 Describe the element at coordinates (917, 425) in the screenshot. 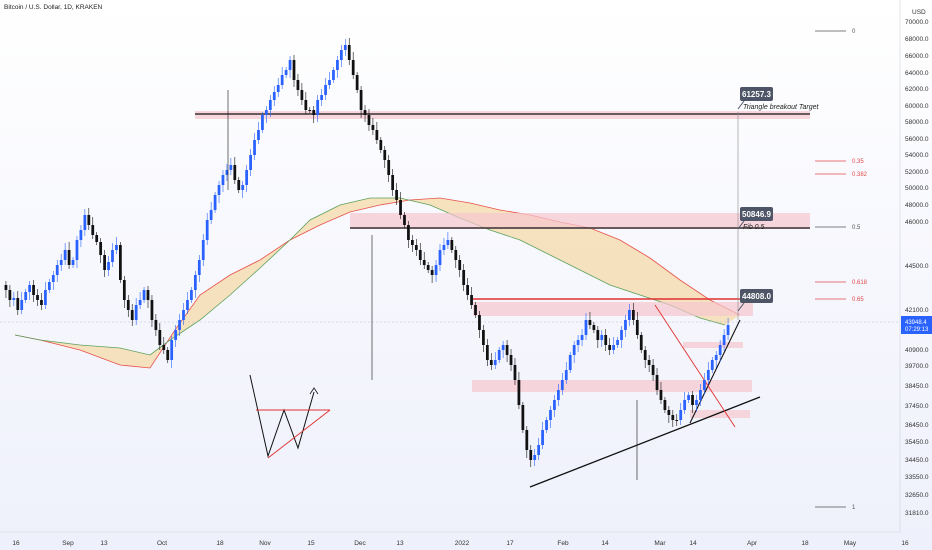

I see `y-tick-label: 36450.0` at that location.